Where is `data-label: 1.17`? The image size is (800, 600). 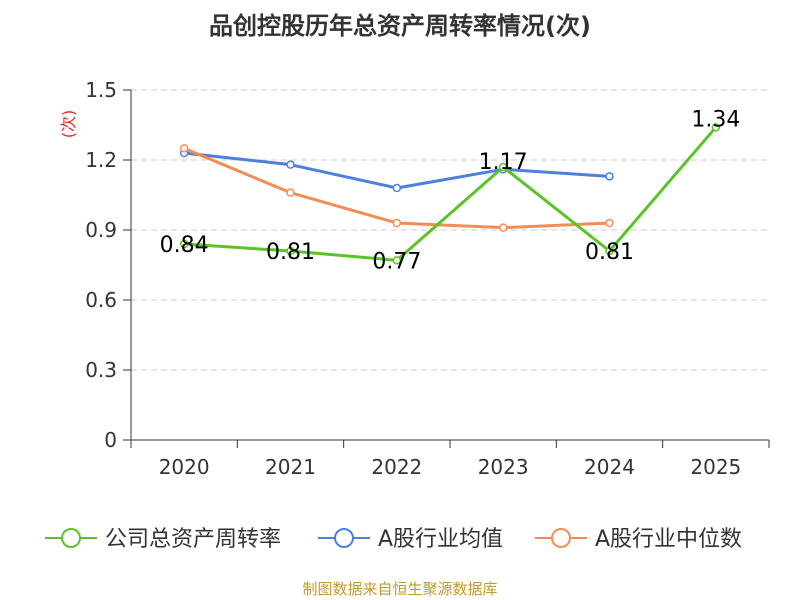
data-label: 1.17 is located at coordinates (503, 162).